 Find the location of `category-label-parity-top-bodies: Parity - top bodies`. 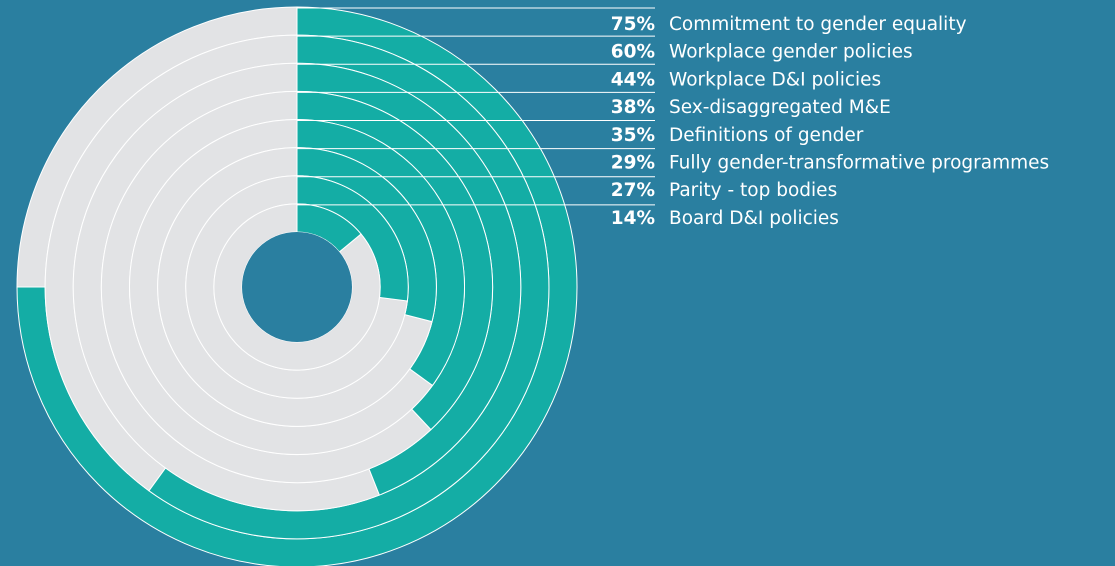

category-label-parity-top-bodies: Parity - top bodies is located at coordinates (753, 190).